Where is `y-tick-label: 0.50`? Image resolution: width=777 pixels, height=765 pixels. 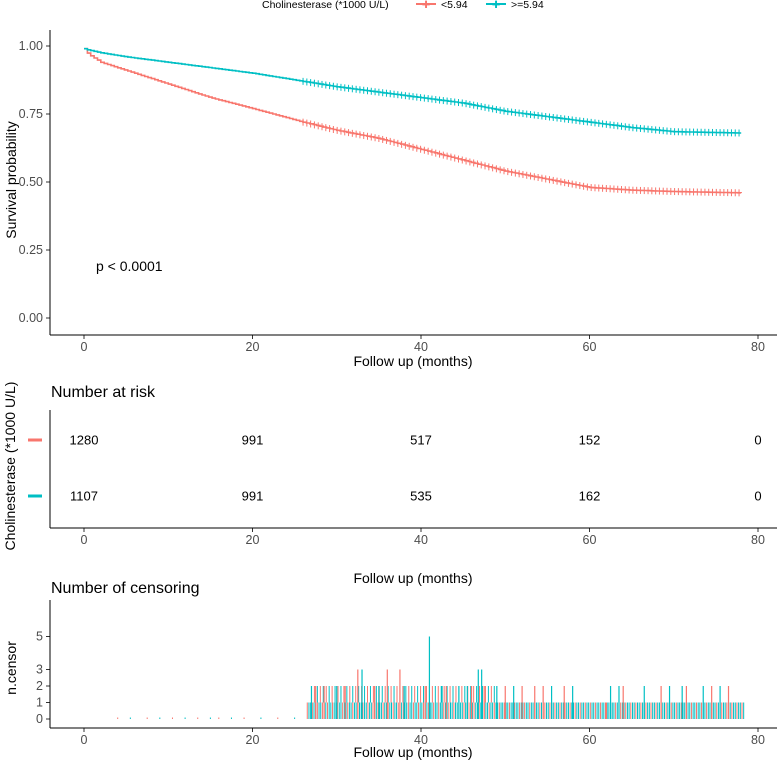 y-tick-label: 0.50 is located at coordinates (31, 182).